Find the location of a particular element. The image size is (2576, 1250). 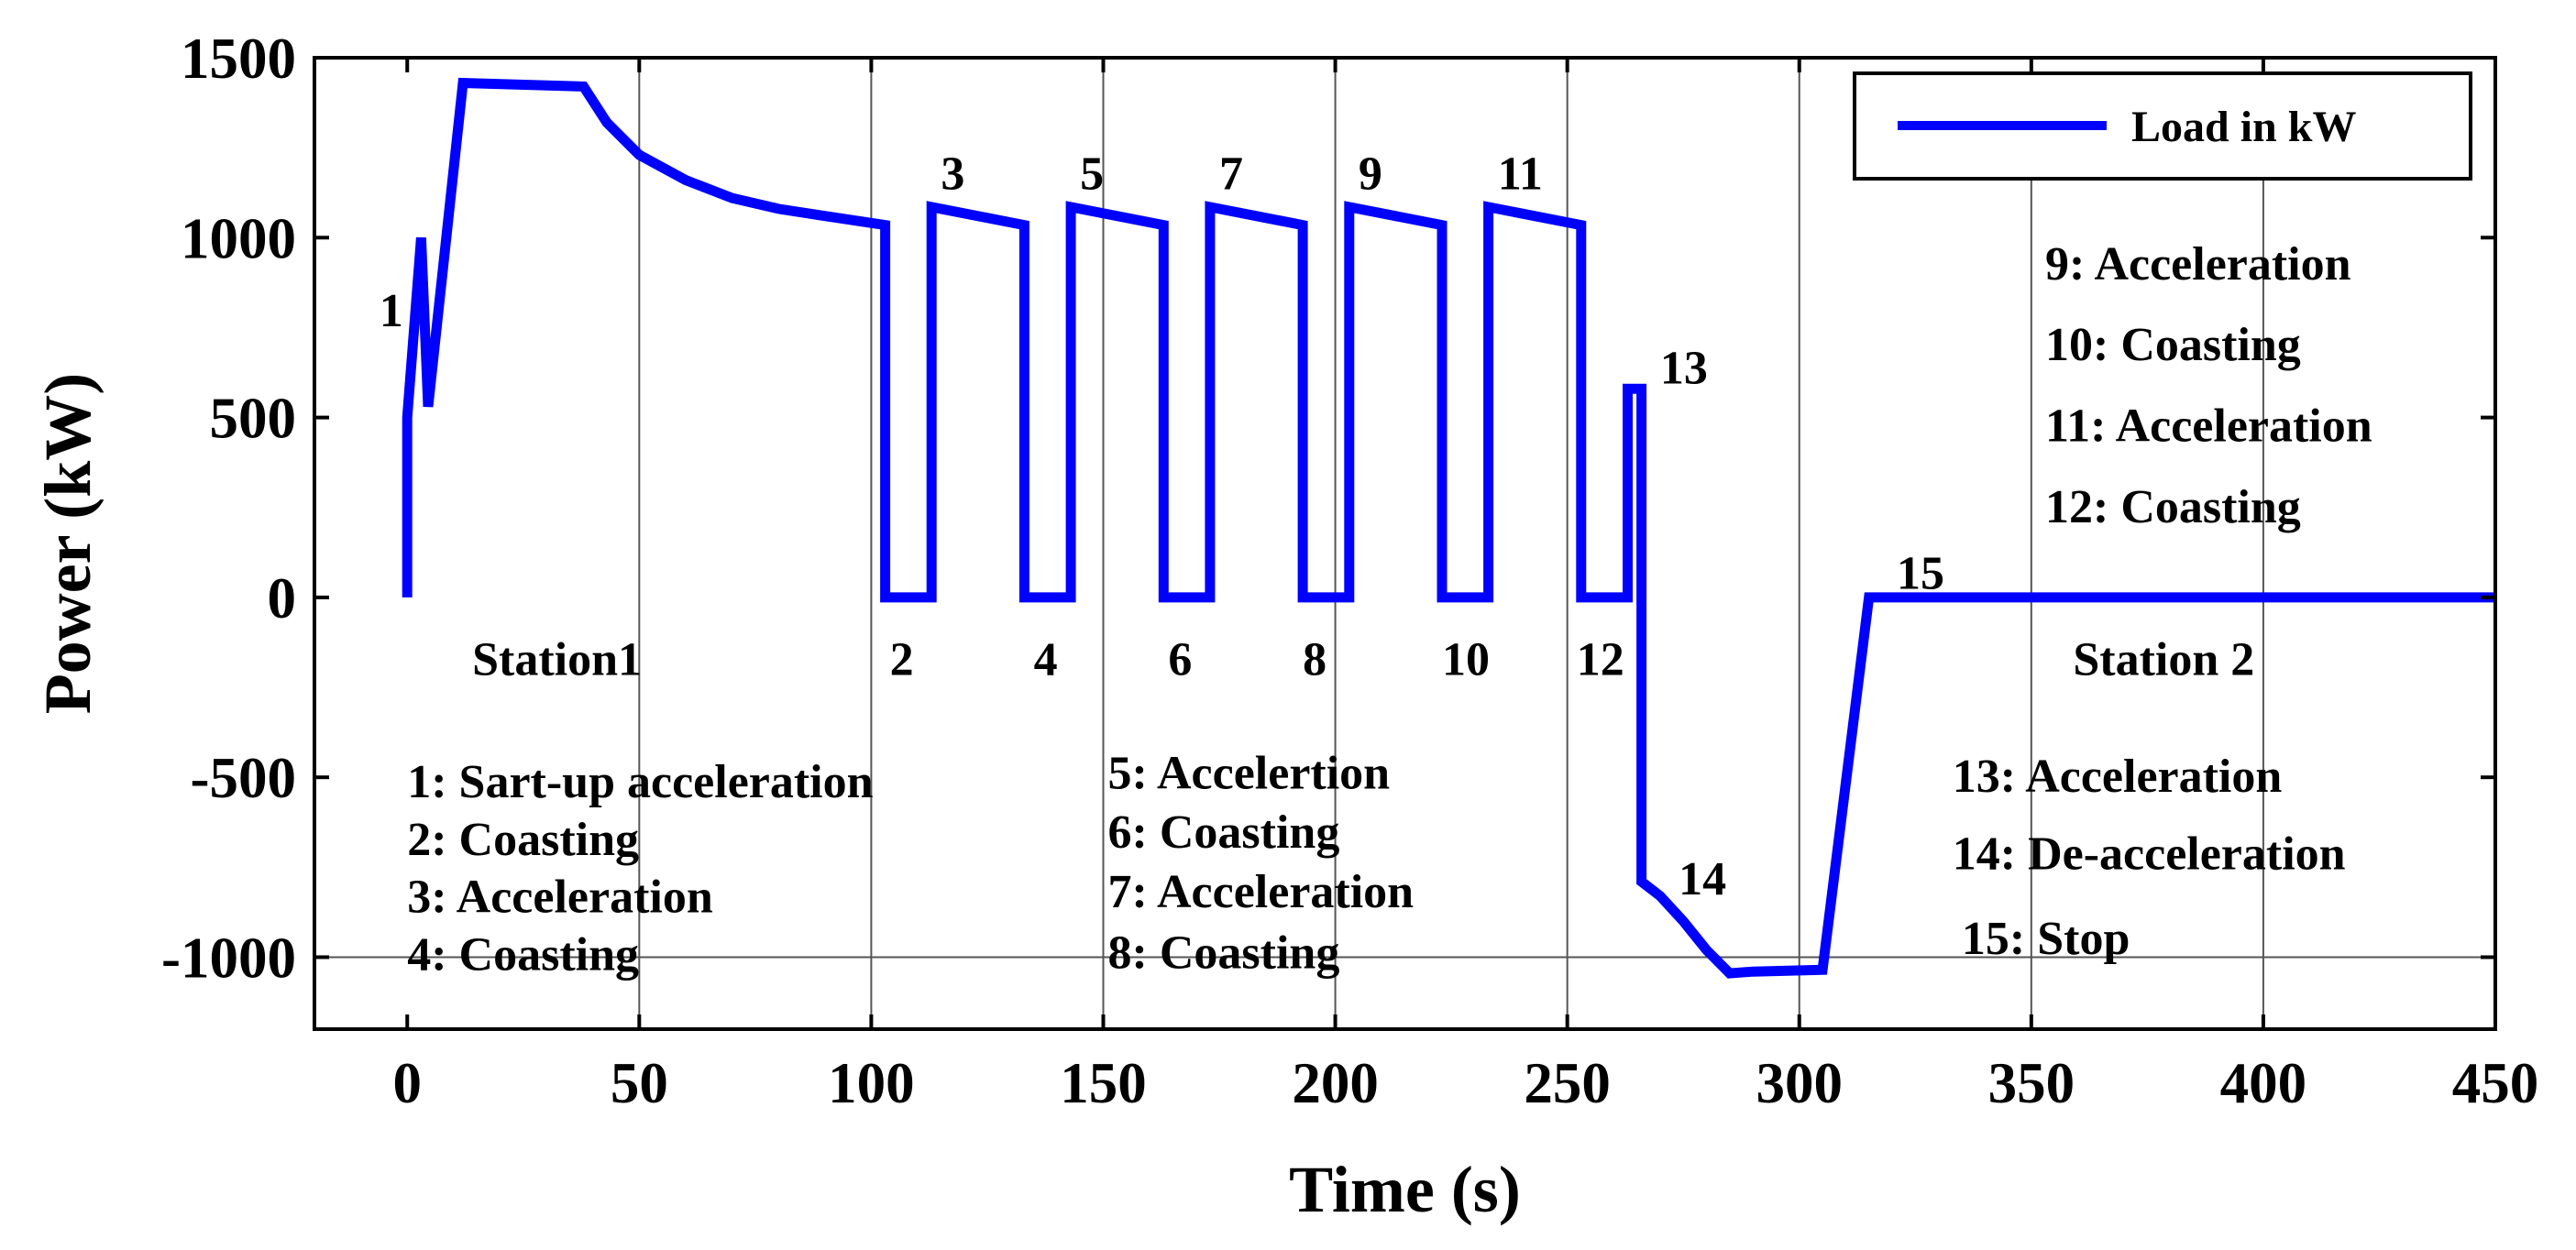

x-tick-label: 450 is located at coordinates (2496, 1083).